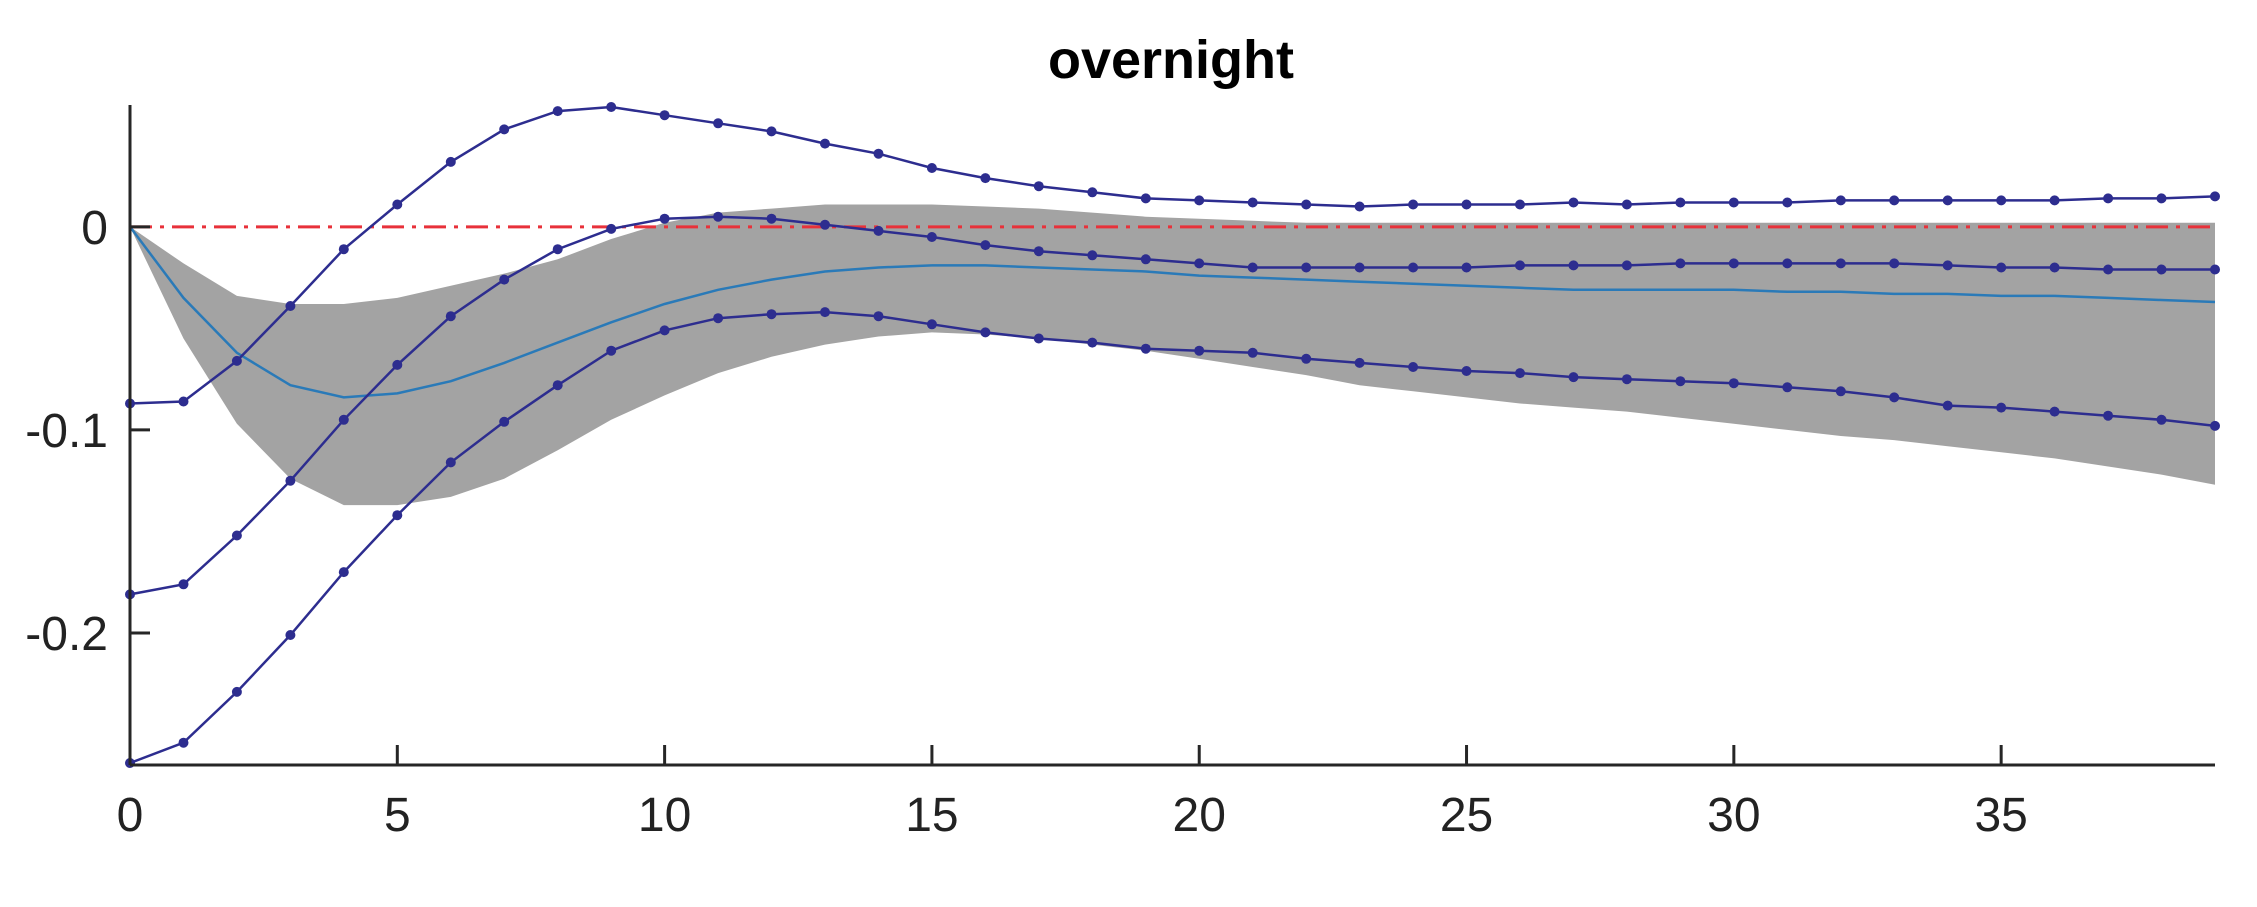  I want to click on x-tick-label: 5, so click(397, 815).